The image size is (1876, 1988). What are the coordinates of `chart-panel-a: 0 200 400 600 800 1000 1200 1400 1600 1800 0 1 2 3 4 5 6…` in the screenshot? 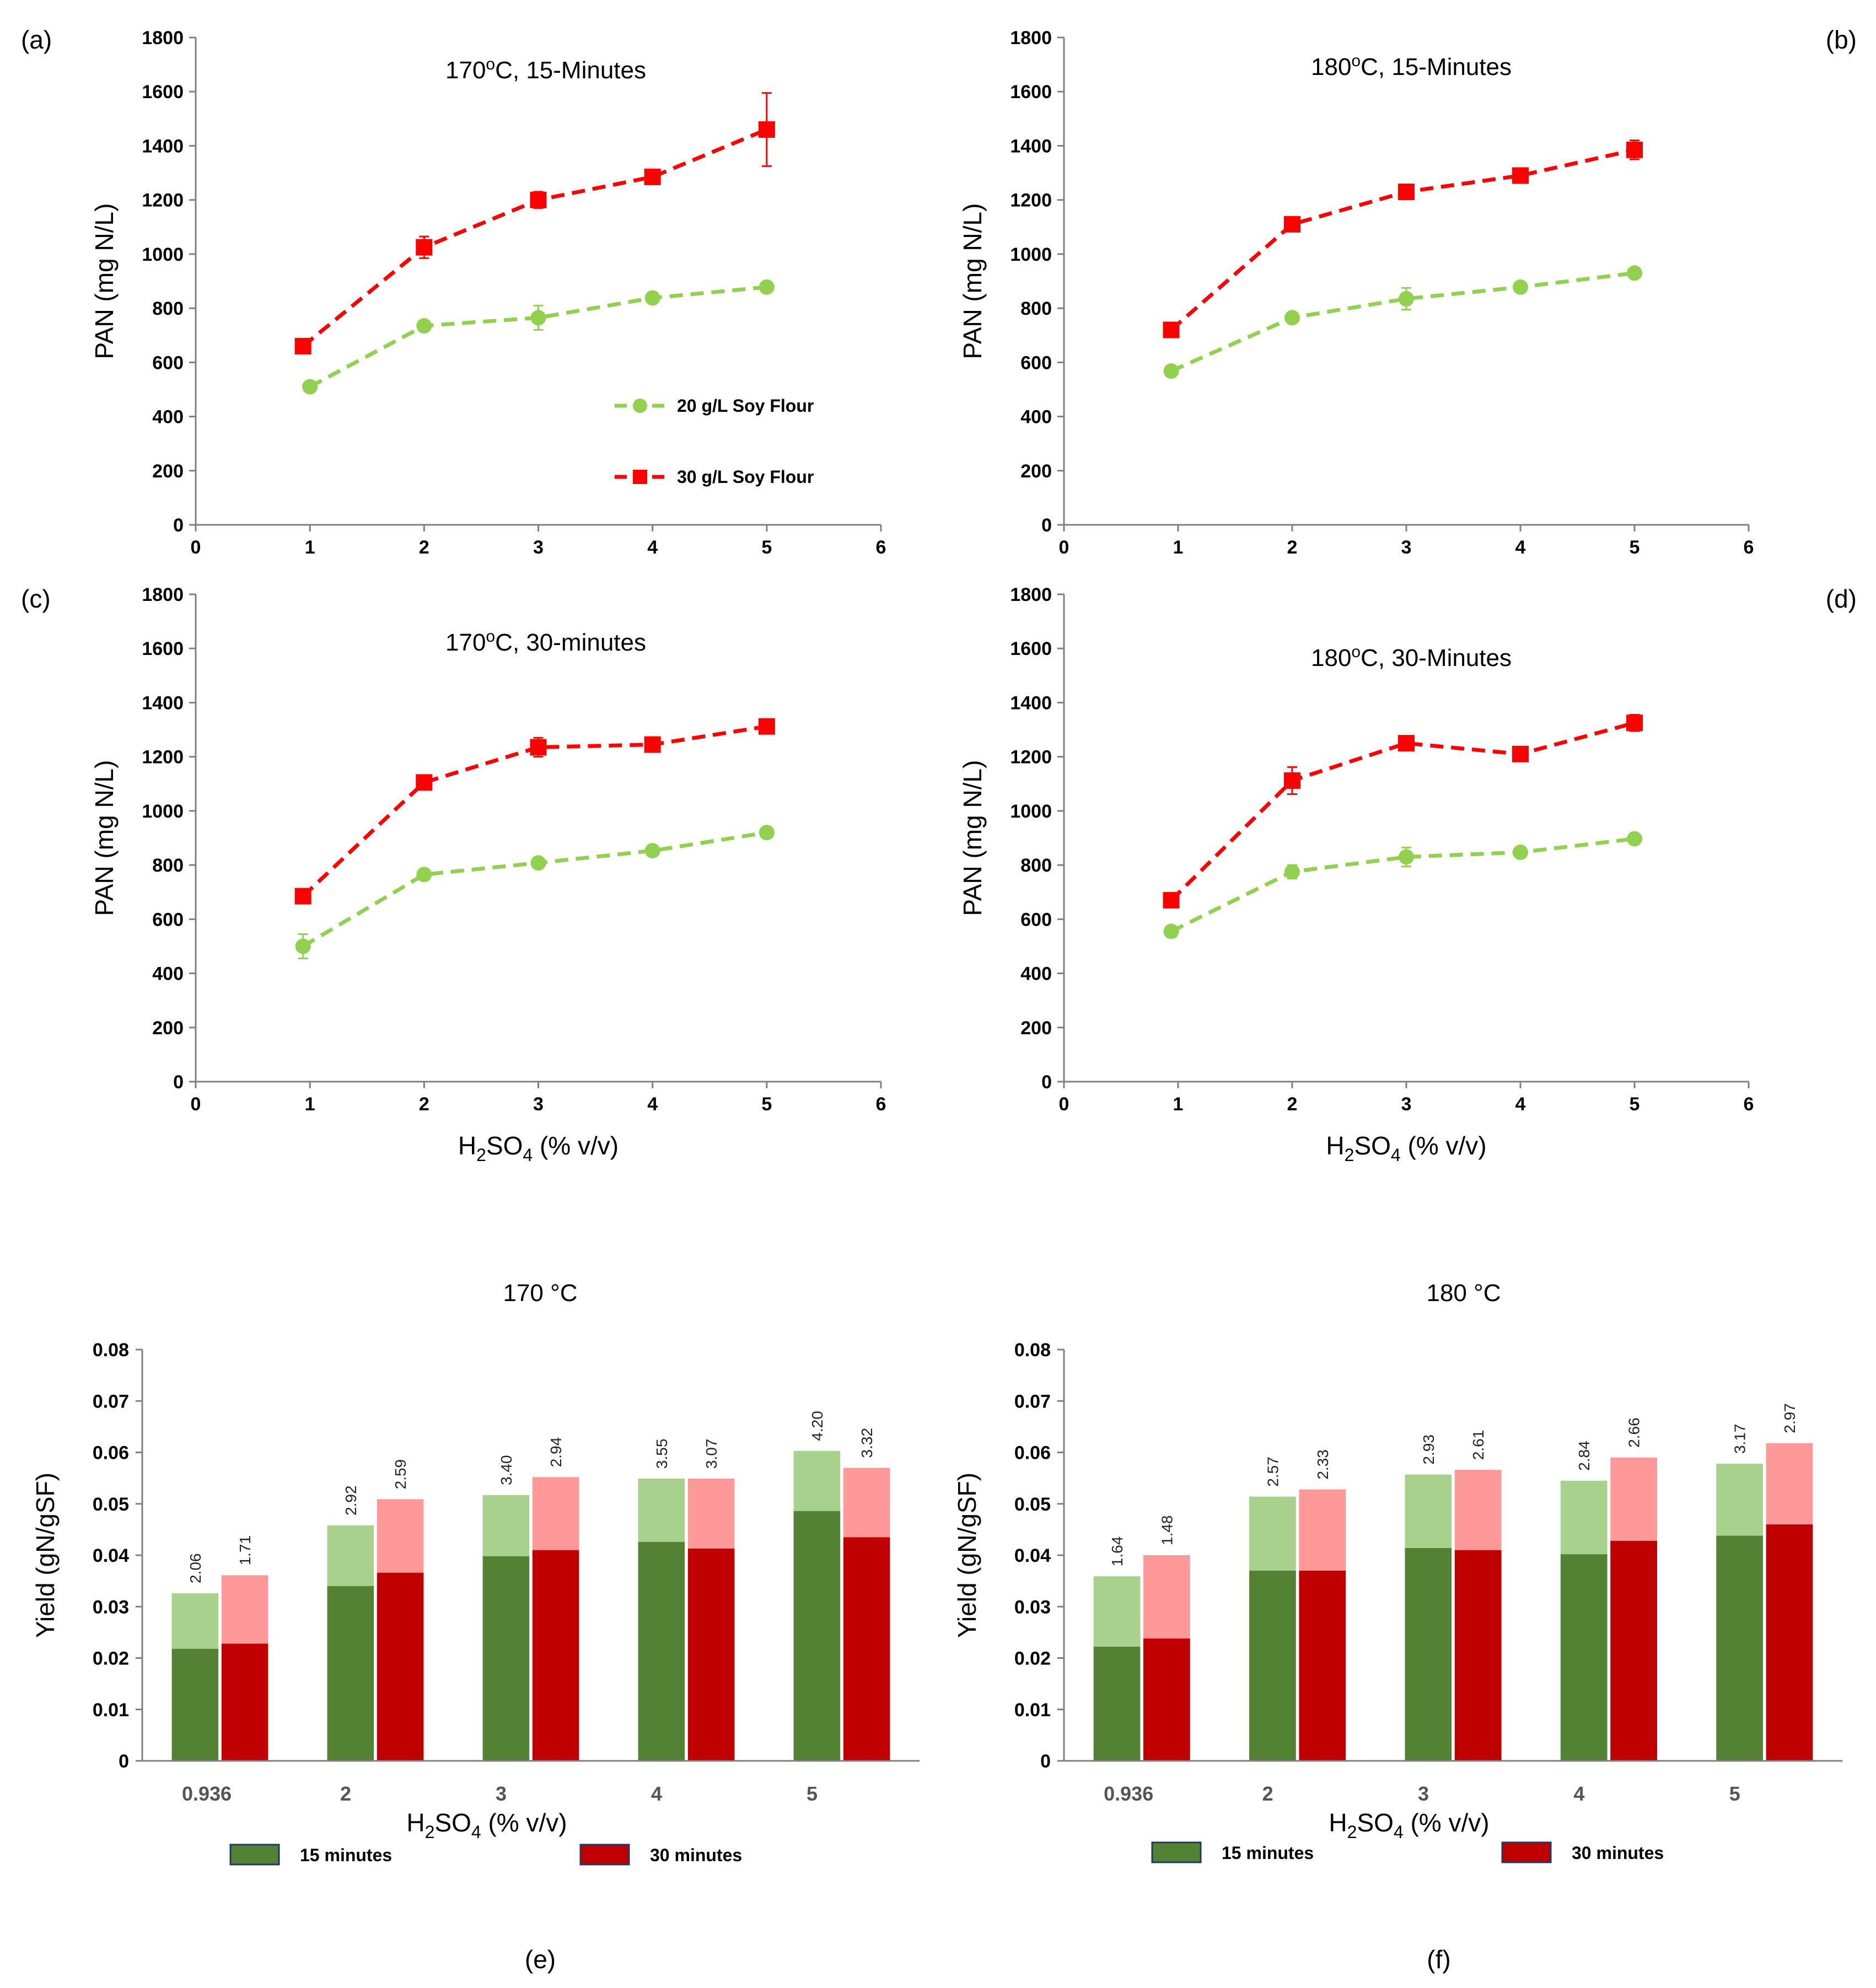 It's located at (453, 291).